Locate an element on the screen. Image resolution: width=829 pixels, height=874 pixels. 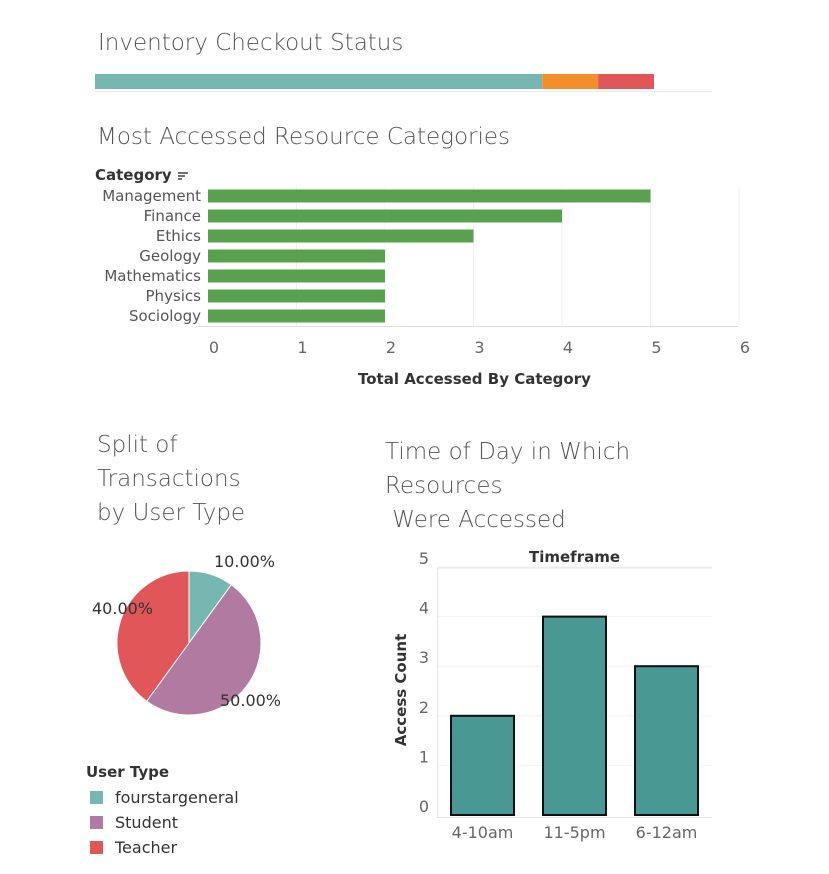
time-x-header: Timeframe is located at coordinates (575, 557).